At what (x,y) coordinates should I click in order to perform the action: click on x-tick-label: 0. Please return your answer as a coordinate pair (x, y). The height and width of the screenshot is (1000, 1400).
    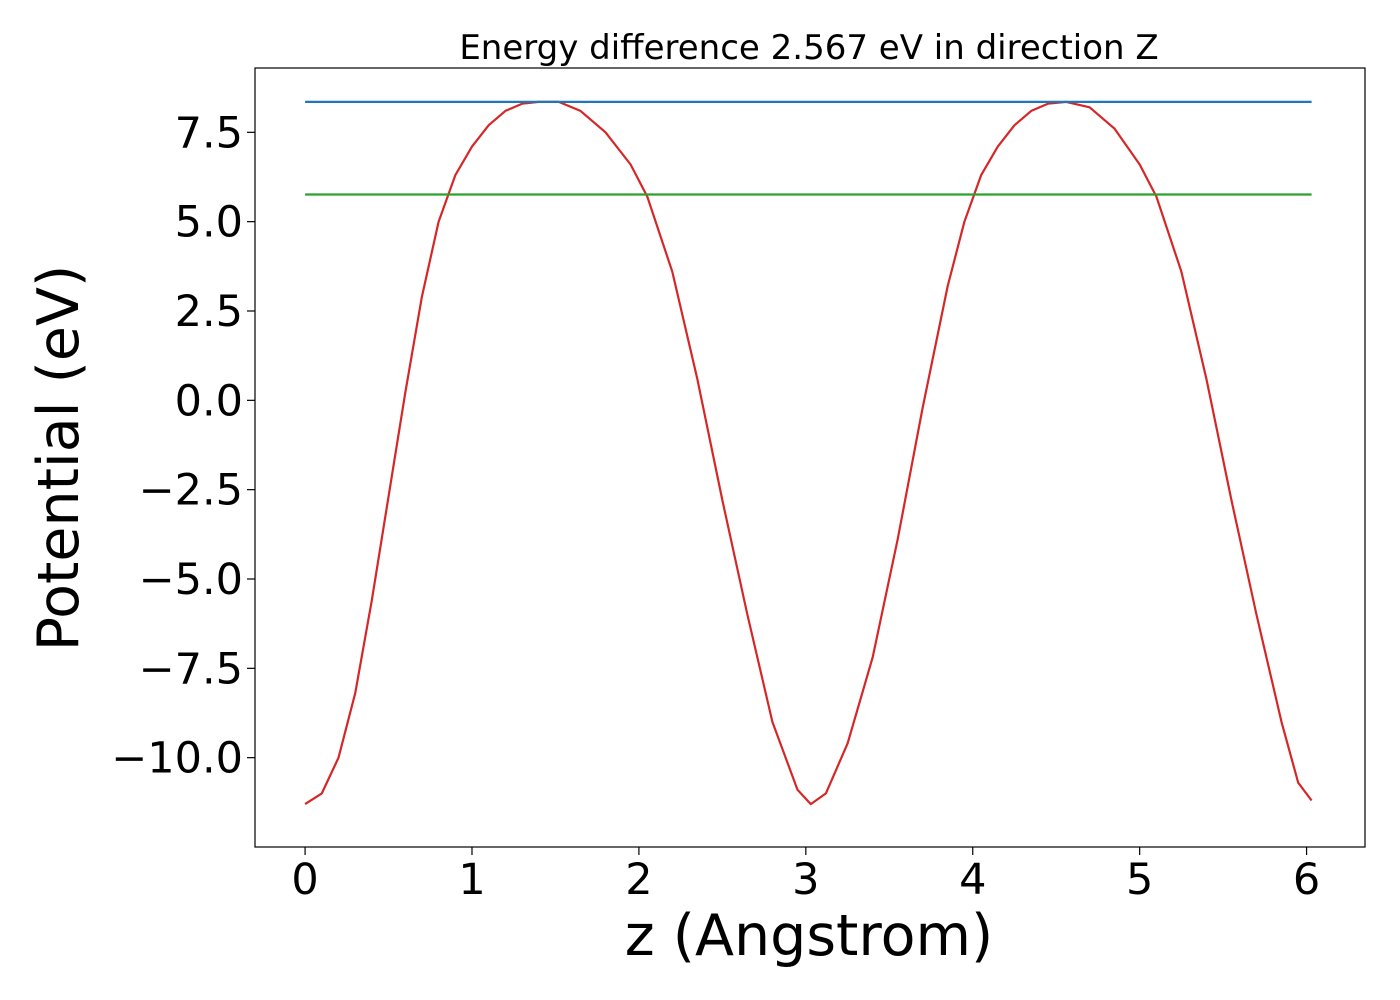
    Looking at the image, I should click on (304, 880).